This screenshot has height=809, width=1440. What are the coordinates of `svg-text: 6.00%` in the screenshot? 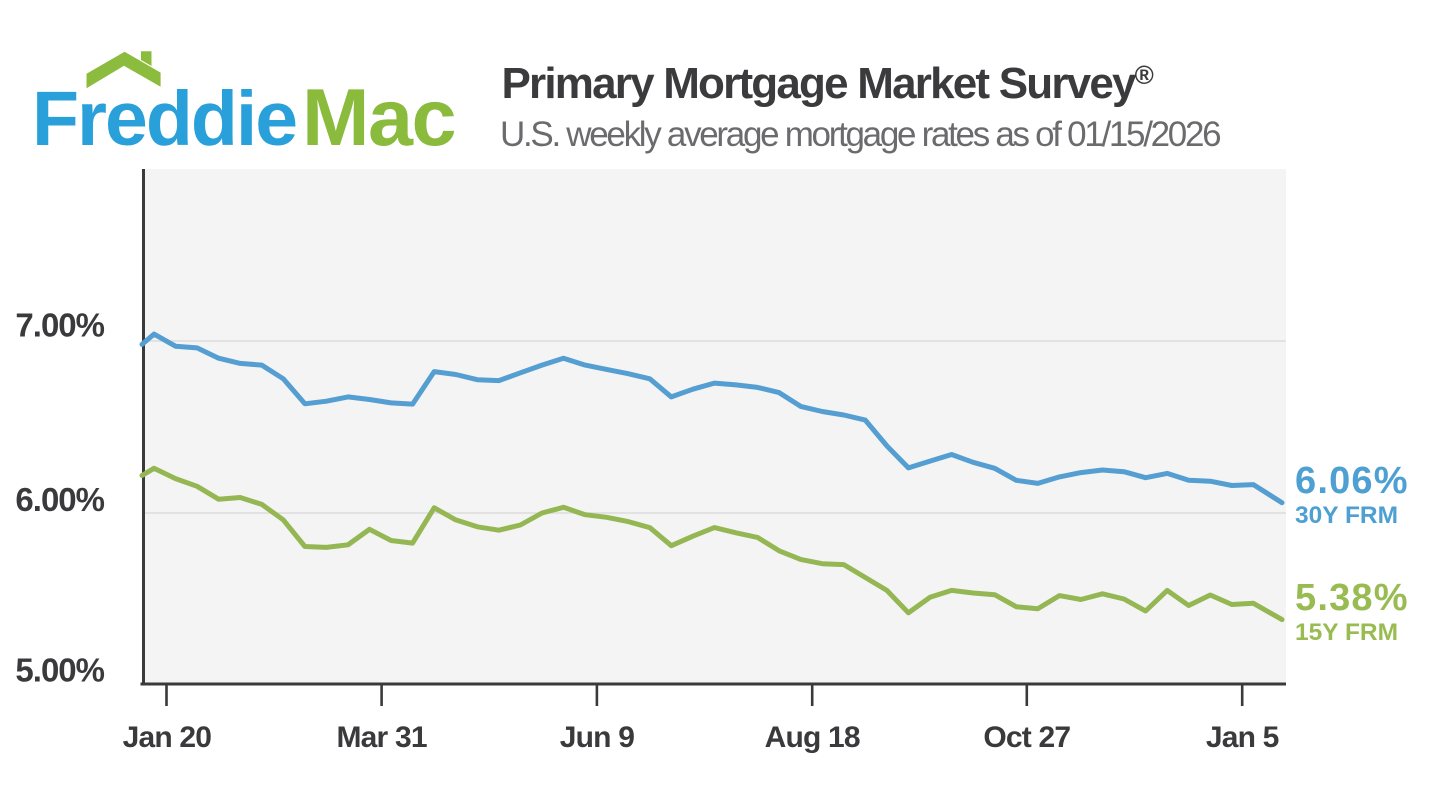 It's located at (59, 499).